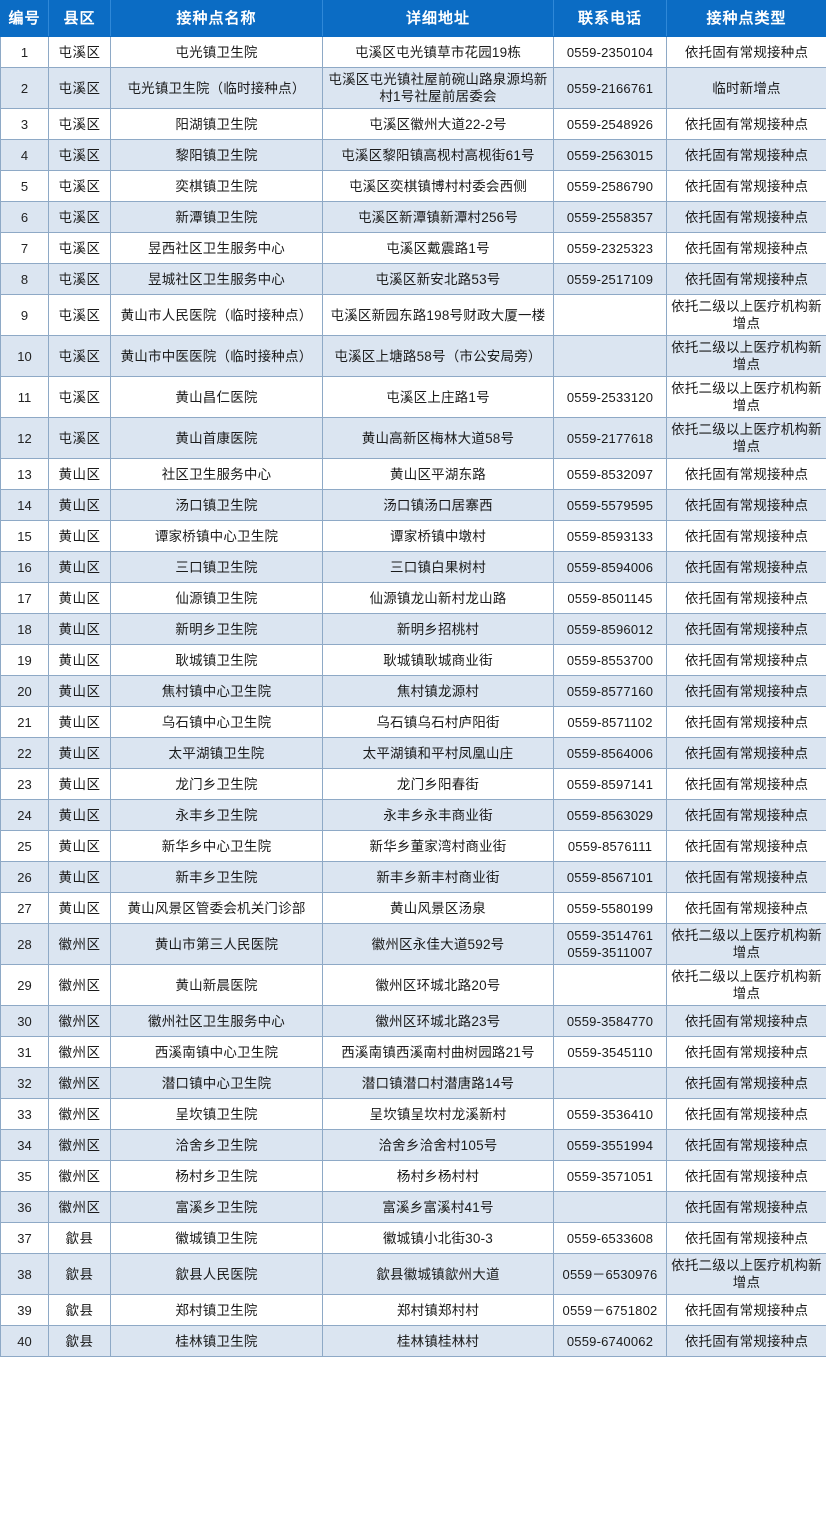 The width and height of the screenshot is (826, 1519). I want to click on cell-type: 临时新增点, so click(746, 88).